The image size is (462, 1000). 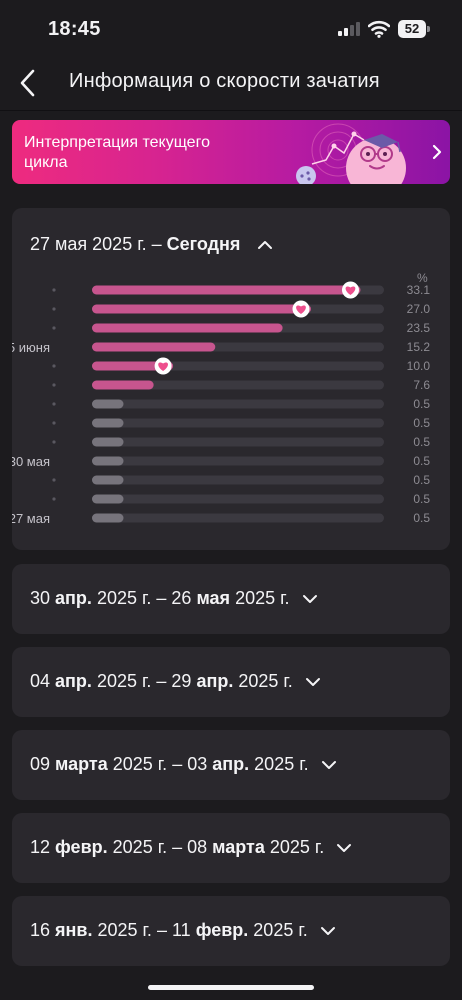 I want to click on home-indicator, so click(x=231, y=987).